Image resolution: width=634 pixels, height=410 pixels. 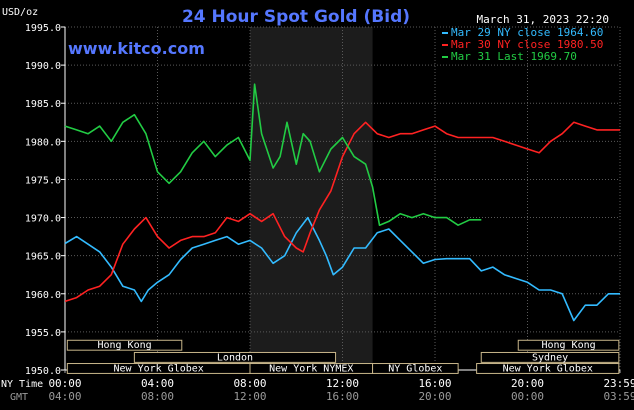 I want to click on y-tick-label: 1980.0, so click(x=43, y=142).